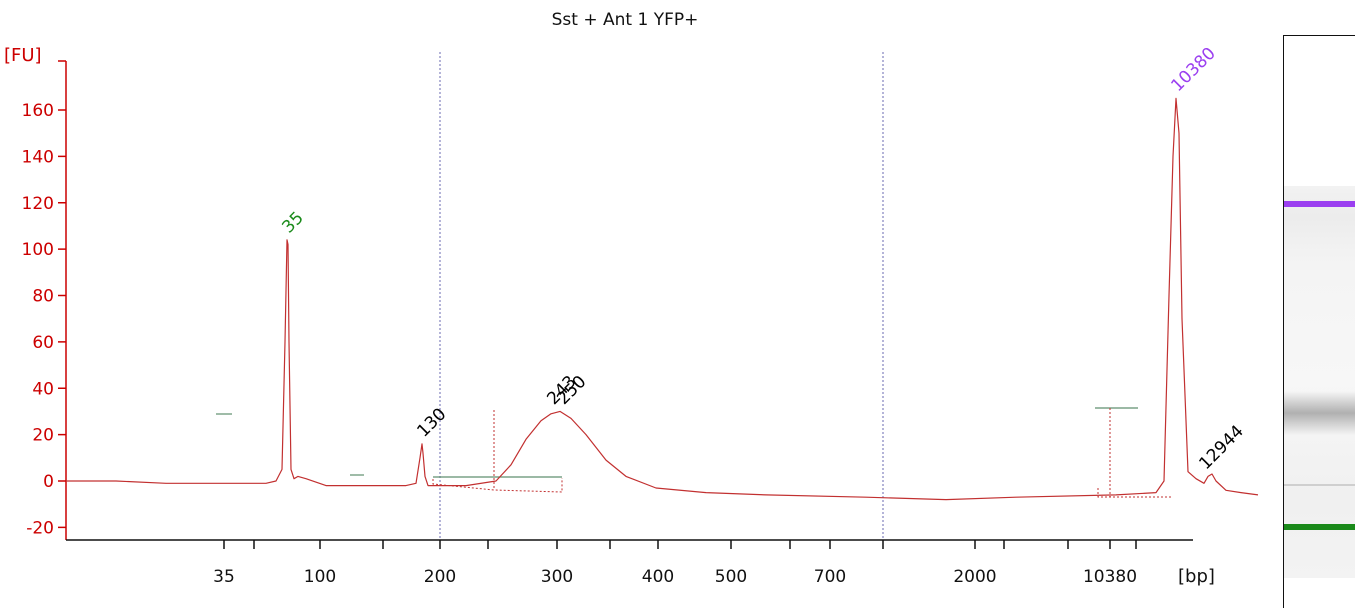 The width and height of the screenshot is (1355, 608). Describe the element at coordinates (557, 577) in the screenshot. I see `x-tick-label-300: 300` at that location.